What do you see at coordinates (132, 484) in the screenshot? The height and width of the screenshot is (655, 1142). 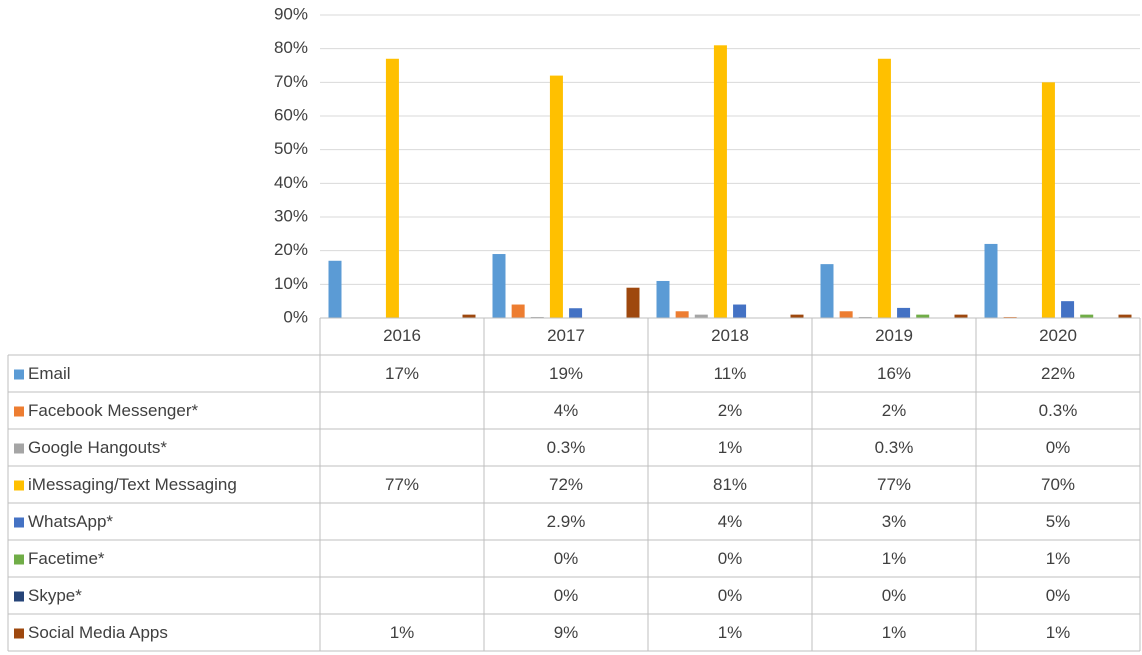 I see `legend-label: iMessaging/Text Messaging` at bounding box center [132, 484].